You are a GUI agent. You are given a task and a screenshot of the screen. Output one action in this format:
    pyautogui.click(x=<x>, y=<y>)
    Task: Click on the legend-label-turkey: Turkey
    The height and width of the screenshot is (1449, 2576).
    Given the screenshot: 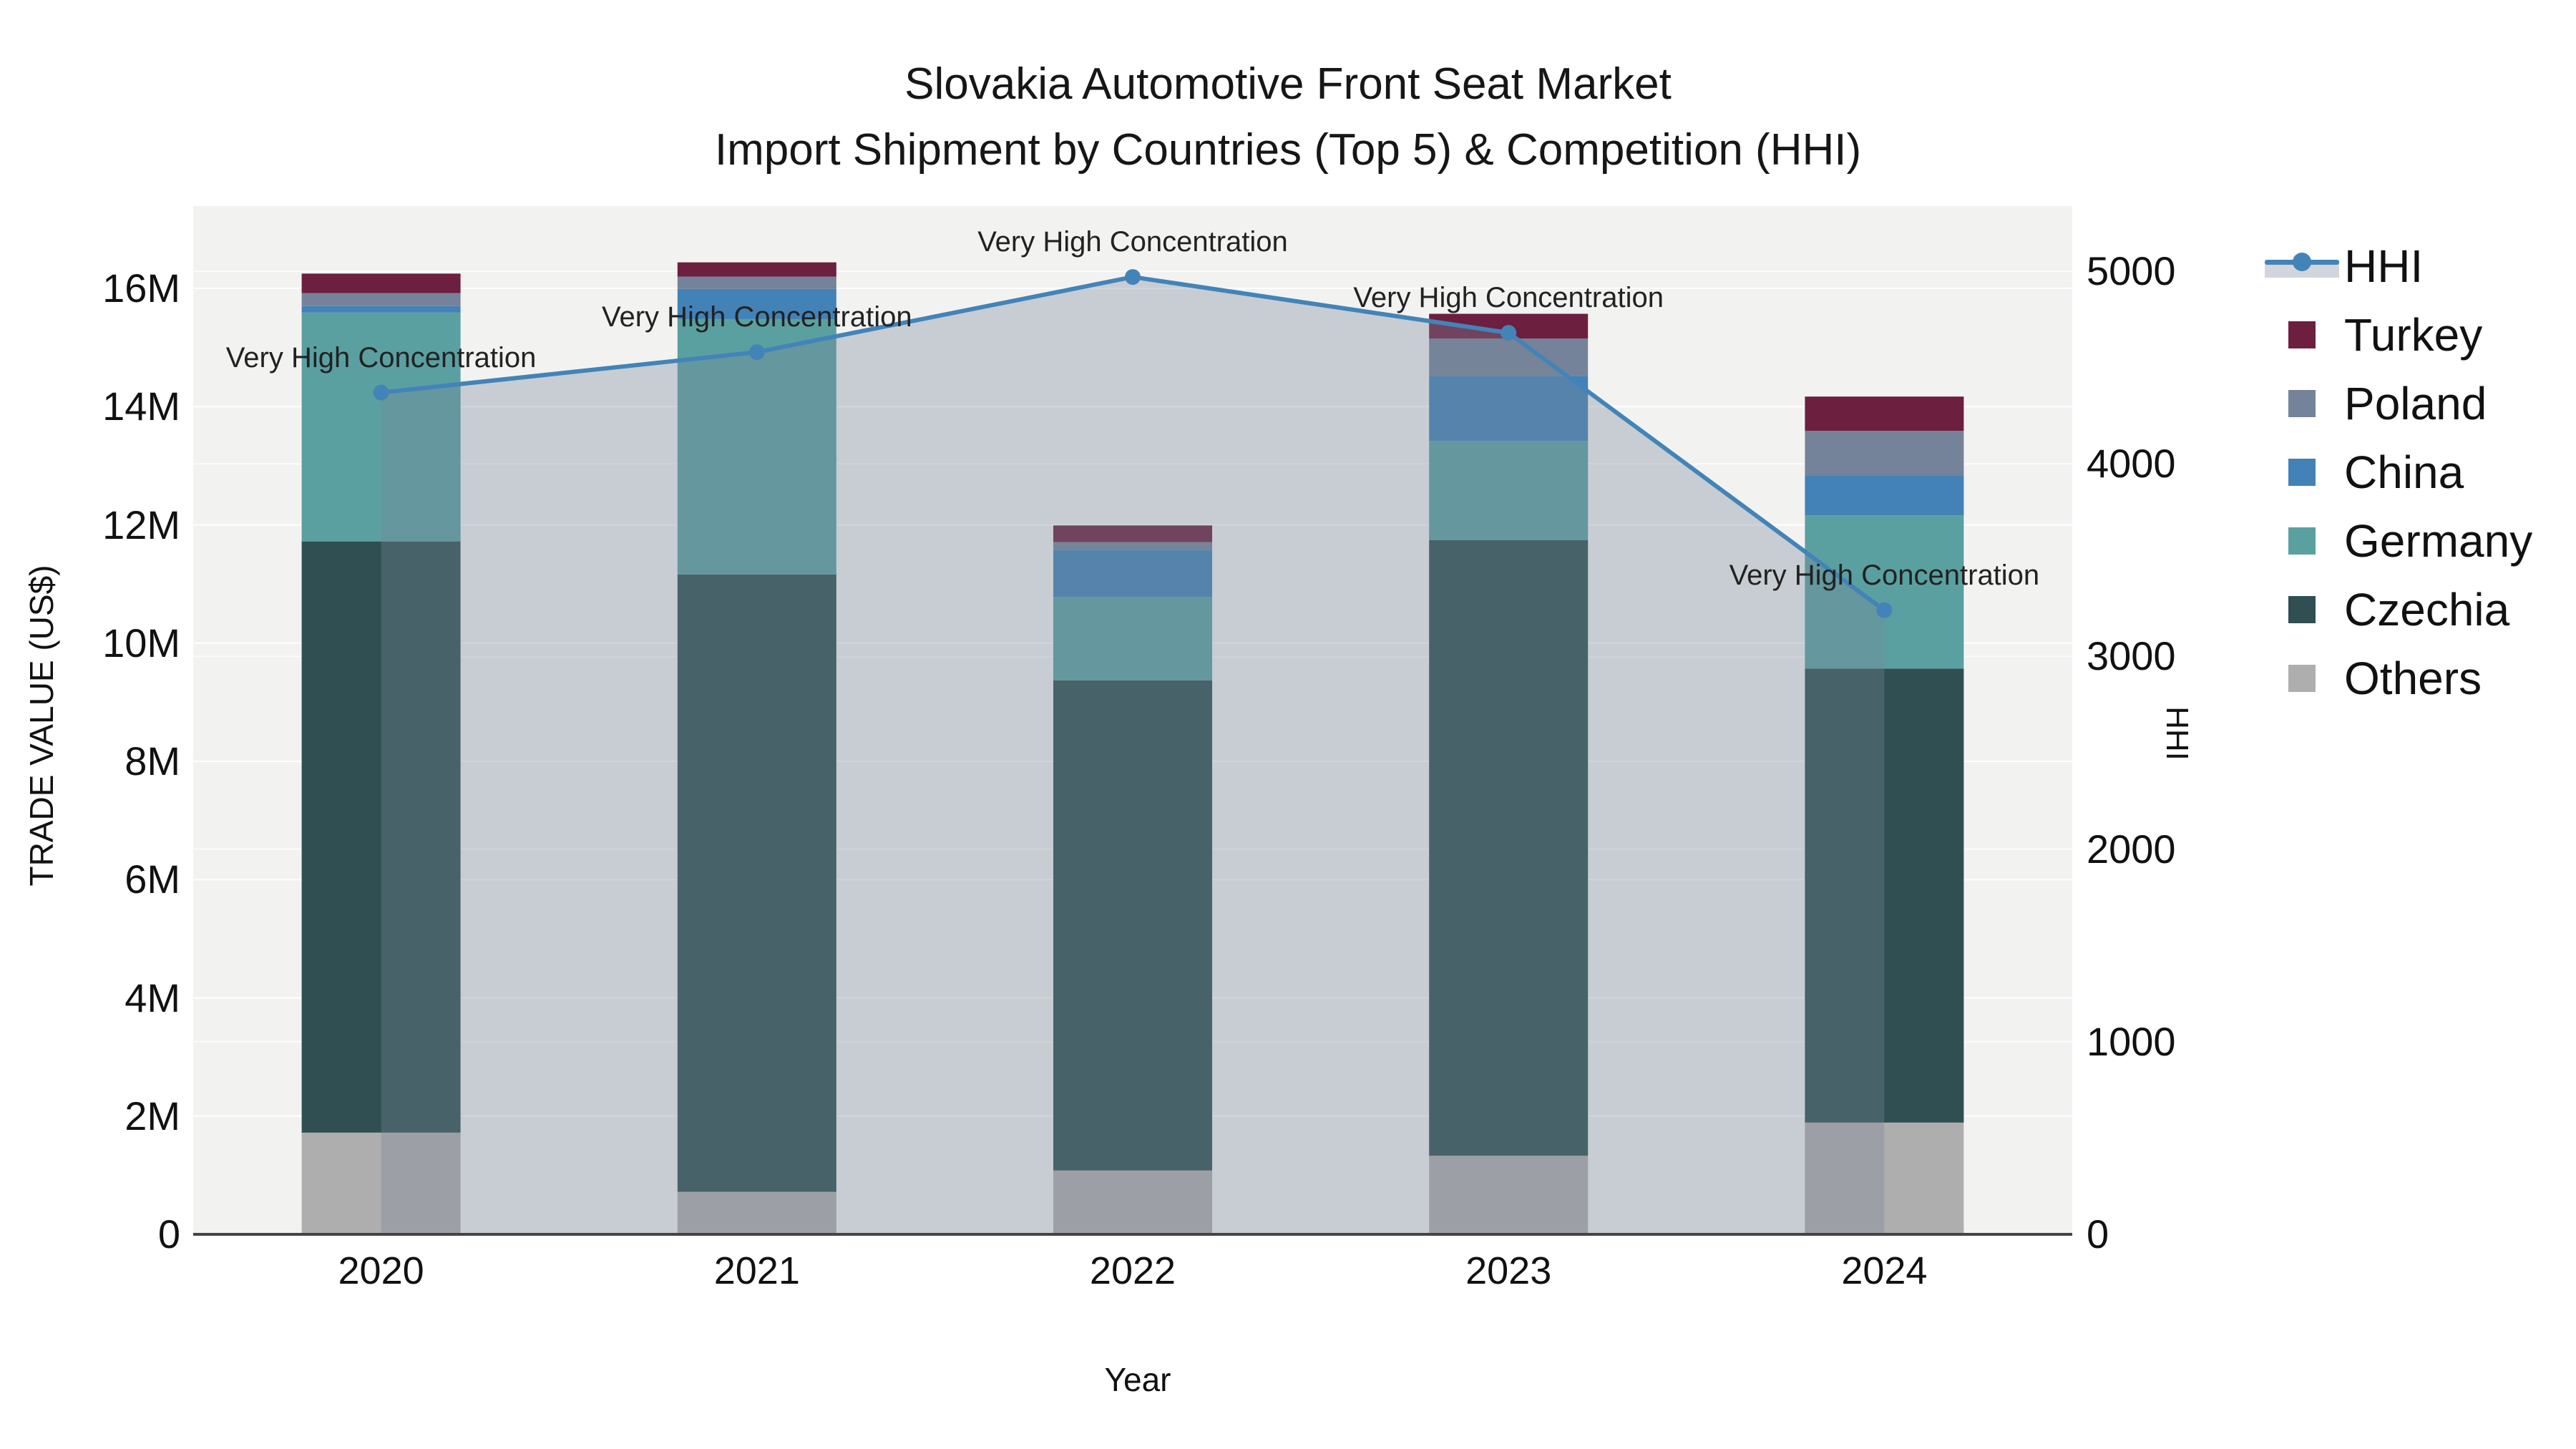 What is the action you would take?
    pyautogui.click(x=2413, y=335)
    